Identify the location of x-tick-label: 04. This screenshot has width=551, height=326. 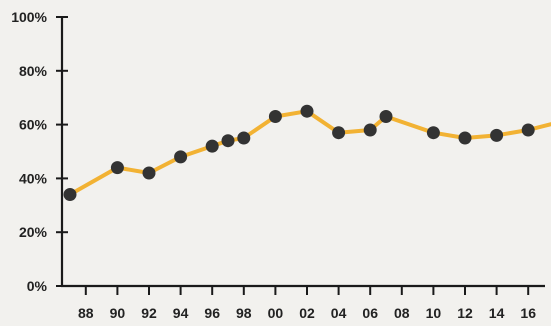
(339, 313).